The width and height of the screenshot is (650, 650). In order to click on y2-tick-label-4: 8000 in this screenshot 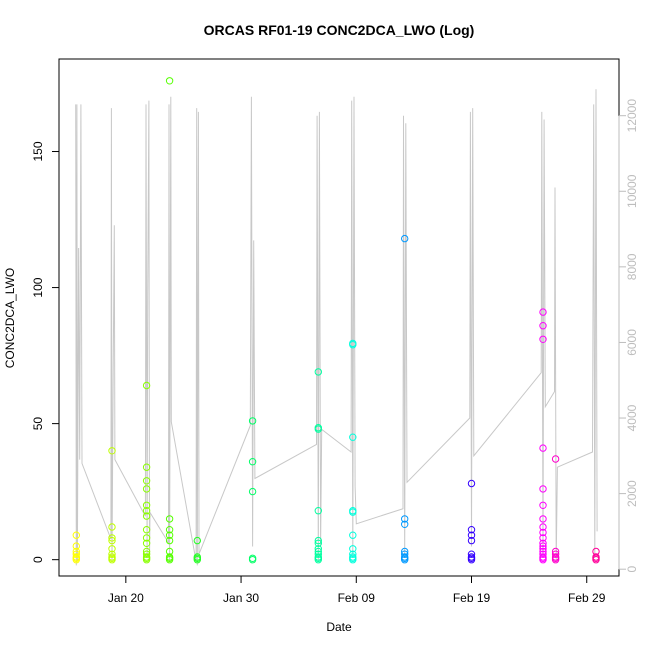, I will do `click(632, 266)`.